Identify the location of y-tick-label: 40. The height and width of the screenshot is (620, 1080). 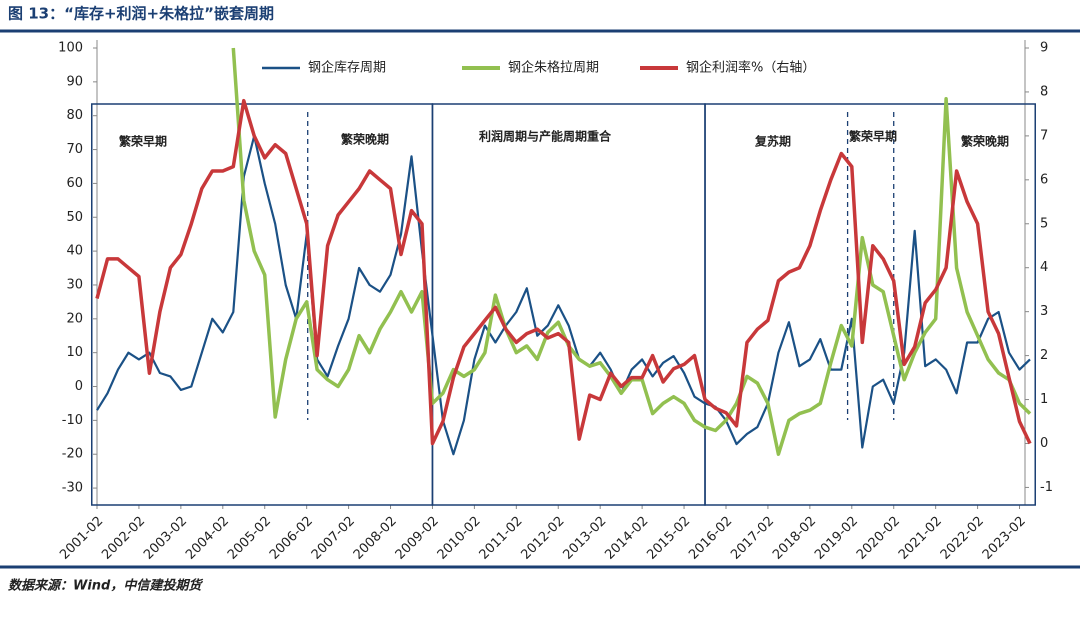
(74, 251).